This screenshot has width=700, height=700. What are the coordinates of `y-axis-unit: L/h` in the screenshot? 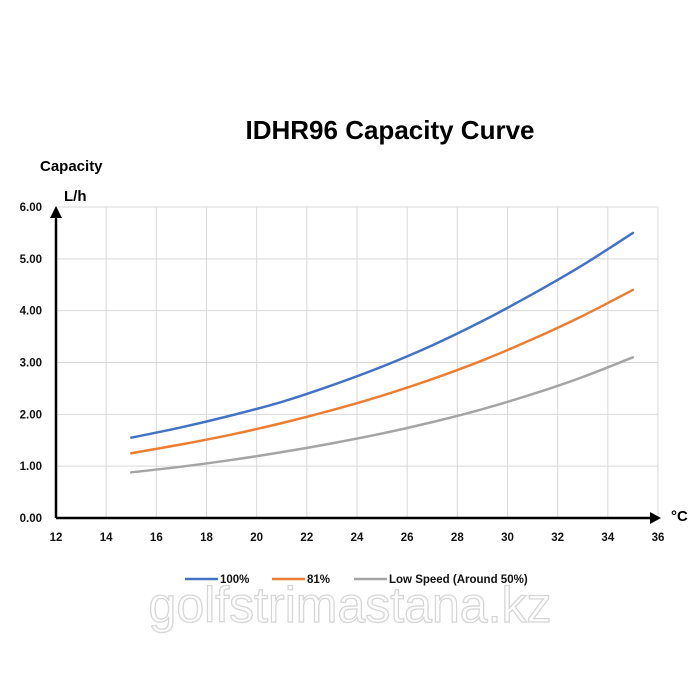 It's located at (75, 196).